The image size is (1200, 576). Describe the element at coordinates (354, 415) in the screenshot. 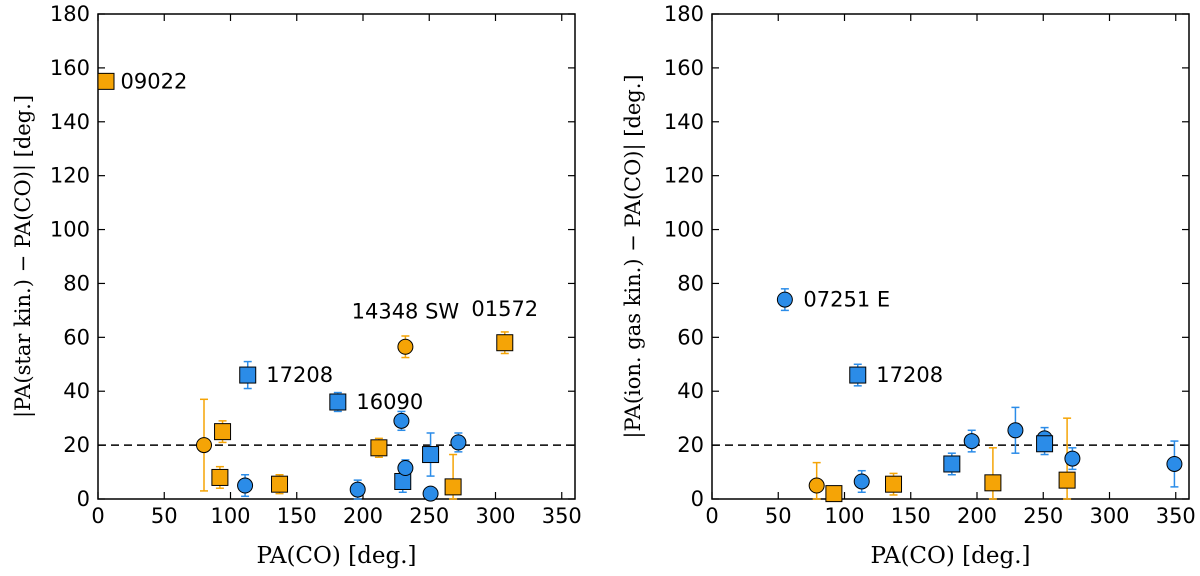

I see `left-error-bars` at that location.